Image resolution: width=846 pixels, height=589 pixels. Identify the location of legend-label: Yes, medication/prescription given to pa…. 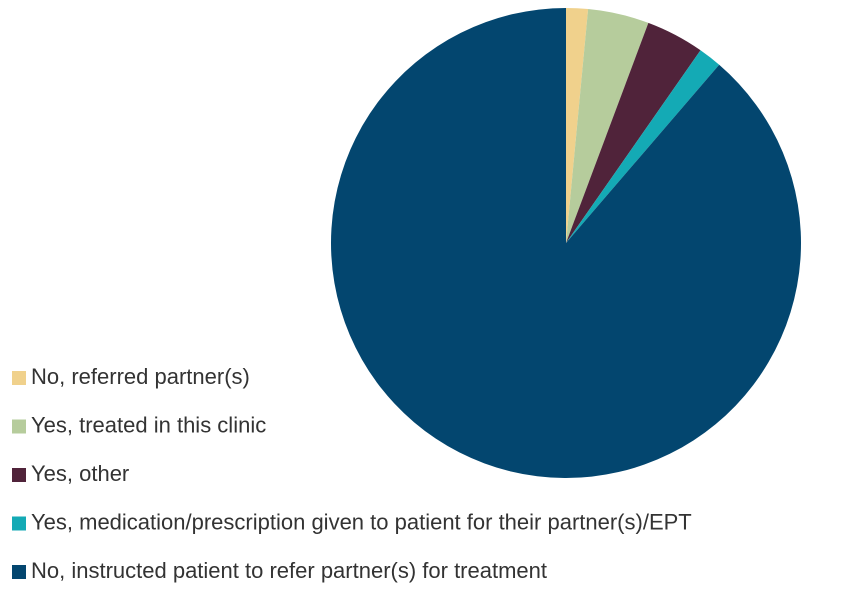
(361, 521).